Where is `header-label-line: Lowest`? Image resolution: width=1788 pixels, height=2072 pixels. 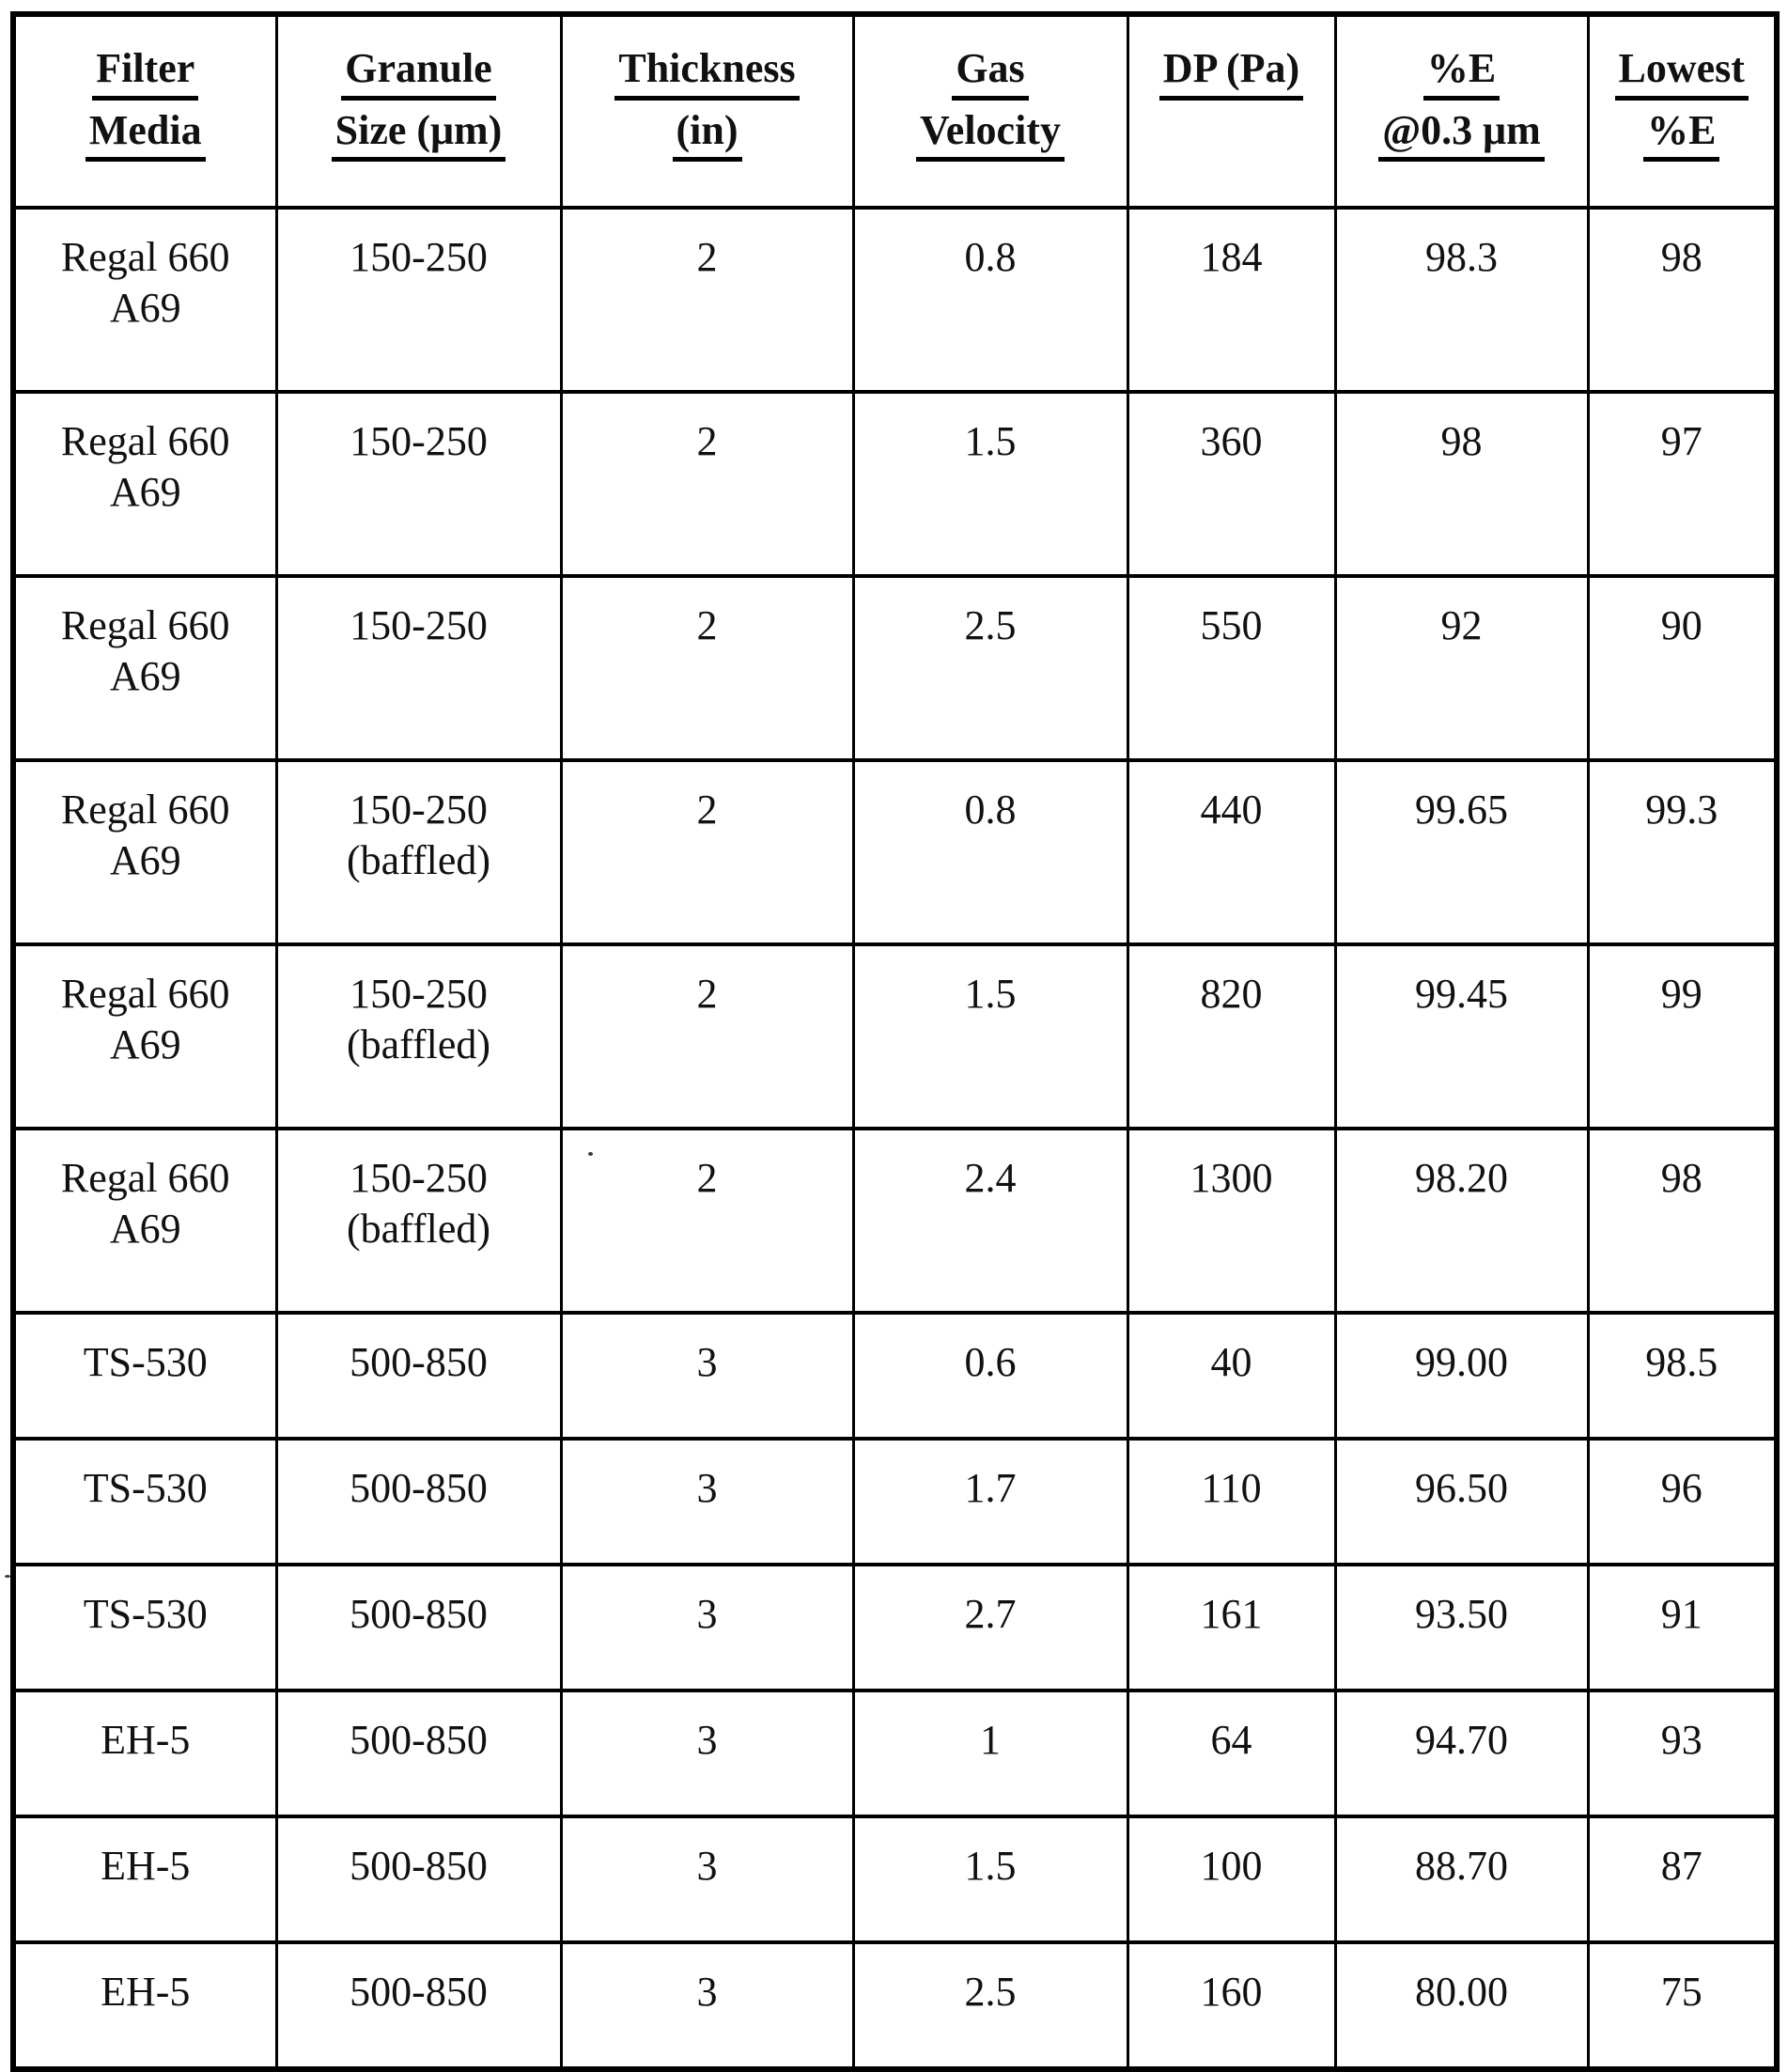 header-label-line: Lowest is located at coordinates (1683, 73).